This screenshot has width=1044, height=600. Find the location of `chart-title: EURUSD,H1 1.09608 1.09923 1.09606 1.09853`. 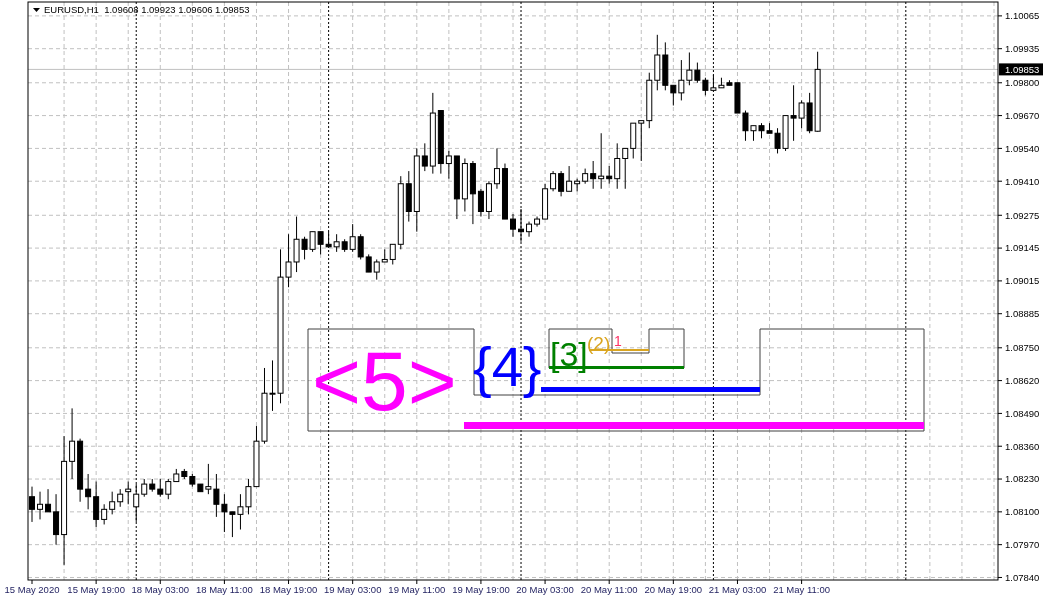

chart-title: EURUSD,H1 1.09608 1.09923 1.09606 1.09853 is located at coordinates (147, 9).